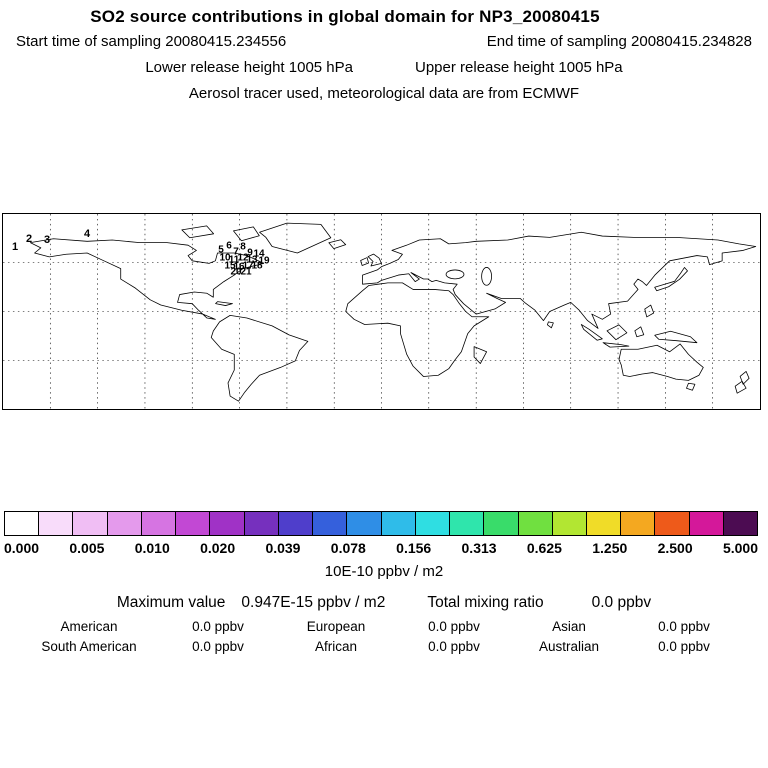  I want to click on colorbar-tick: 0.156, so click(414, 548).